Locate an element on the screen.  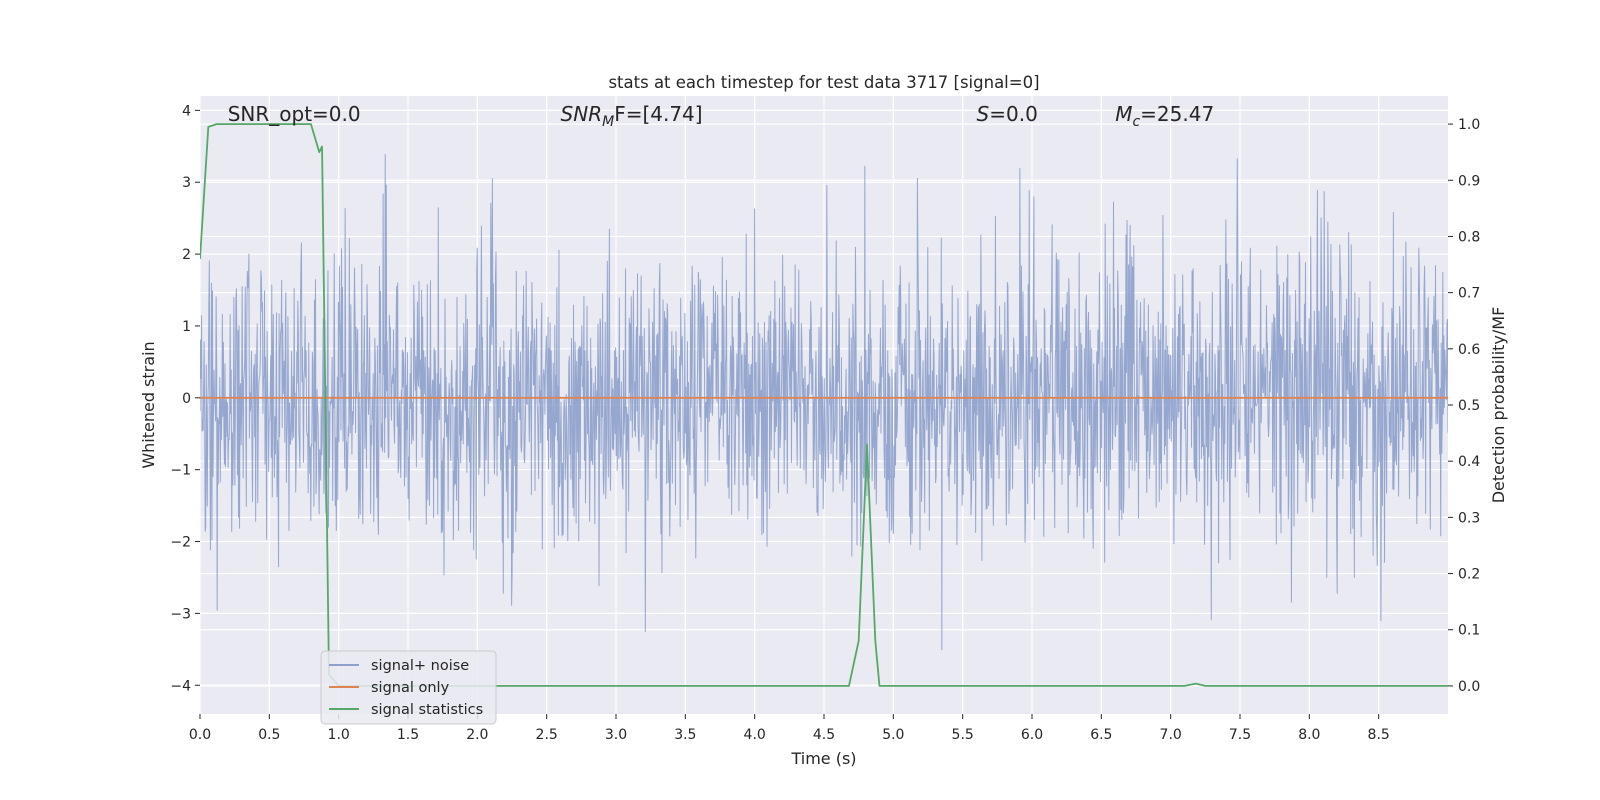
annotation-1: SNRMF=[4.74] is located at coordinates (632, 116).